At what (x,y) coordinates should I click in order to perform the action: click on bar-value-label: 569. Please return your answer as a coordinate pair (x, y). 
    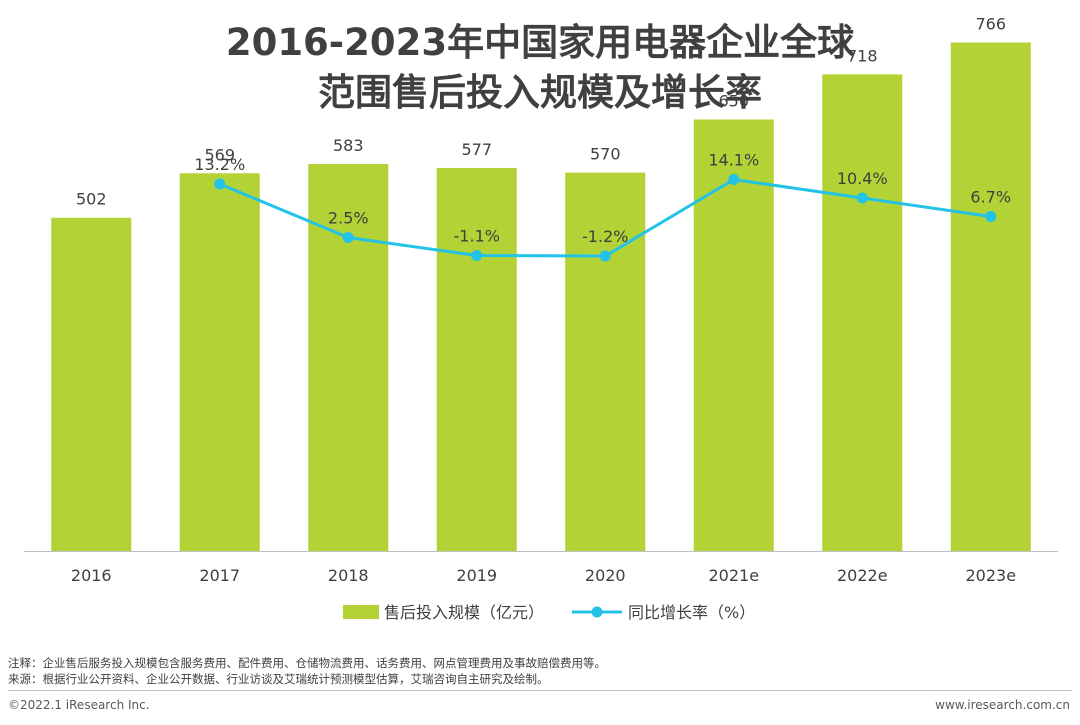
    Looking at the image, I should click on (219, 154).